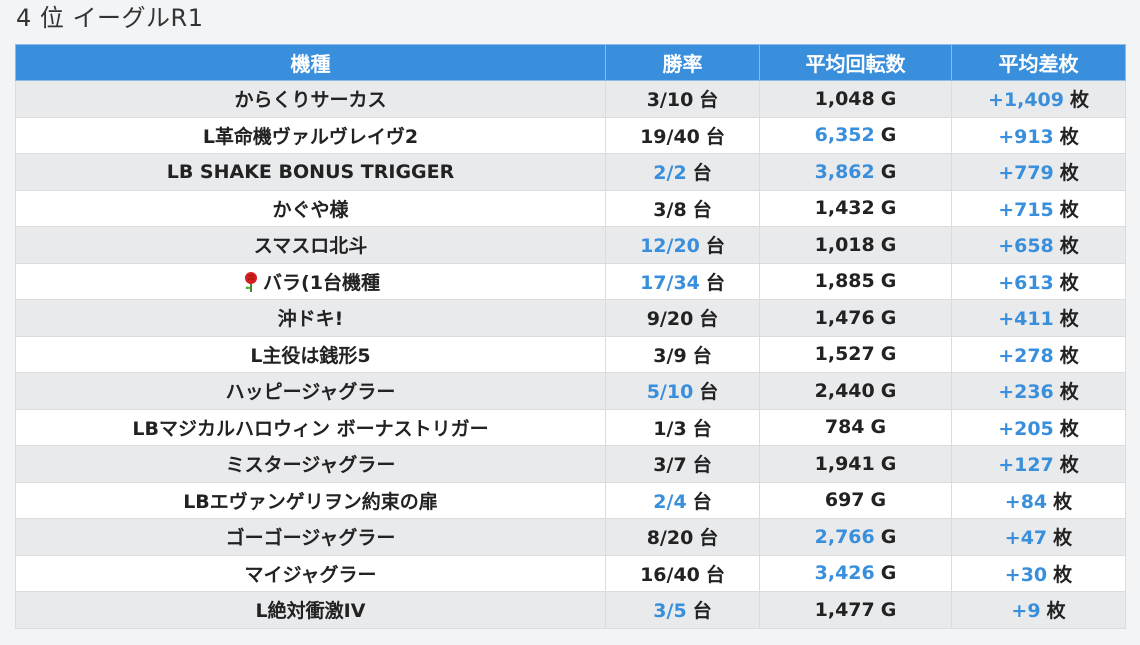 This screenshot has width=1140, height=645. Describe the element at coordinates (670, 574) in the screenshot. I see `win-rate-value: 16/40` at that location.